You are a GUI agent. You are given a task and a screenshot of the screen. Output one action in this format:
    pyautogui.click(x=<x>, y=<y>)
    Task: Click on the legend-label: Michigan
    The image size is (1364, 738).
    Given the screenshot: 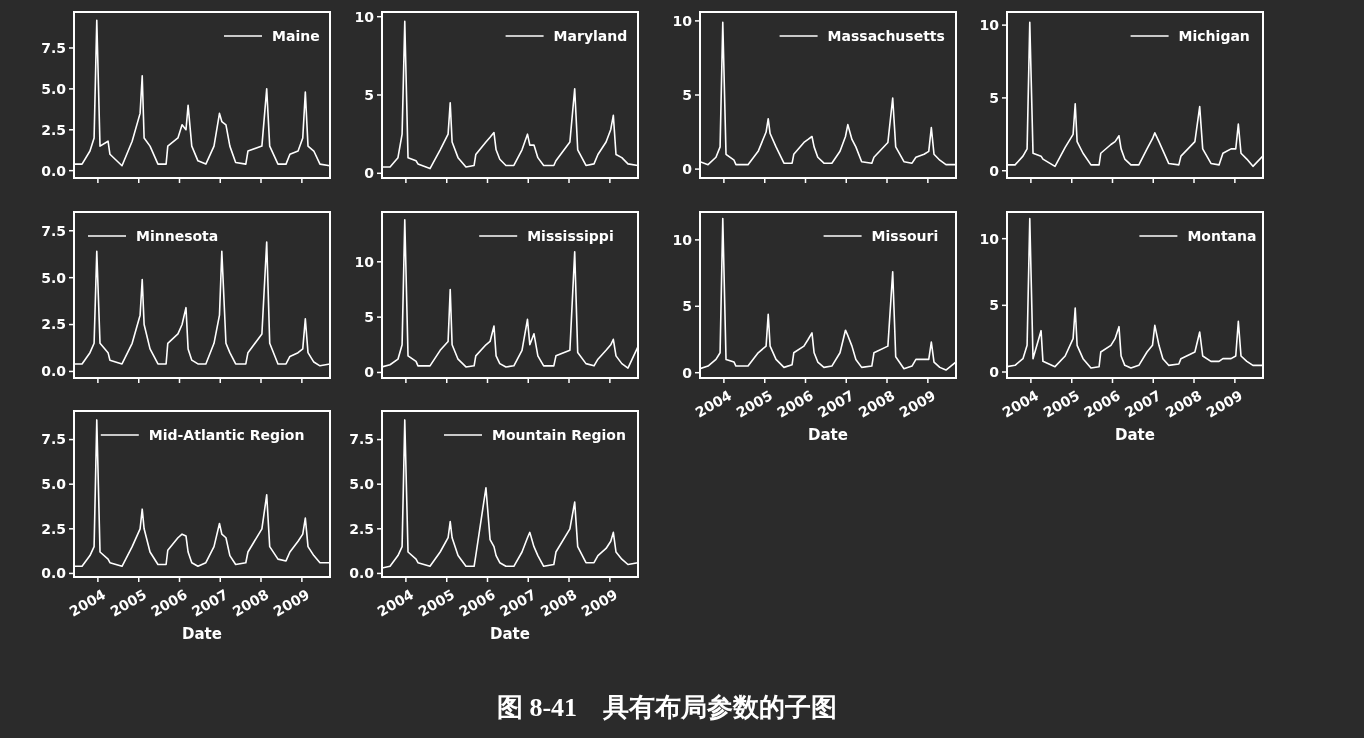 What is the action you would take?
    pyautogui.click(x=1214, y=35)
    